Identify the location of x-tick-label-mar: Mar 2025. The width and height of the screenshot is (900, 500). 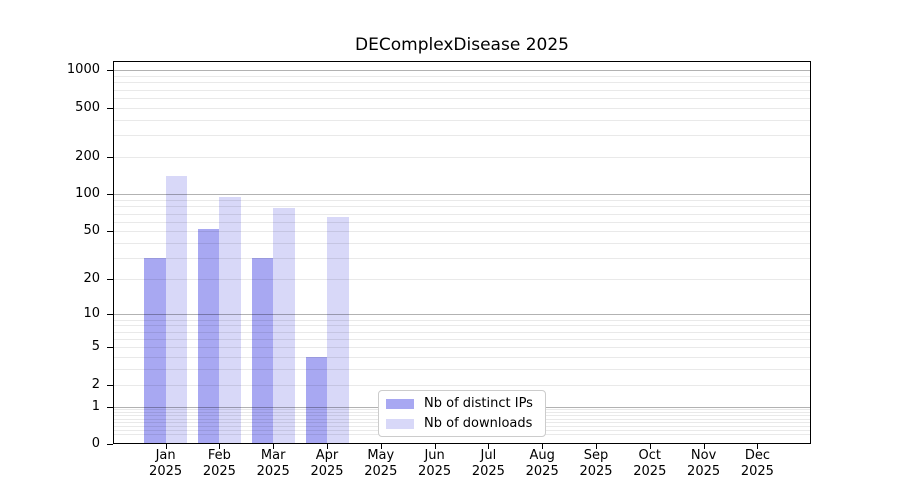
(273, 464).